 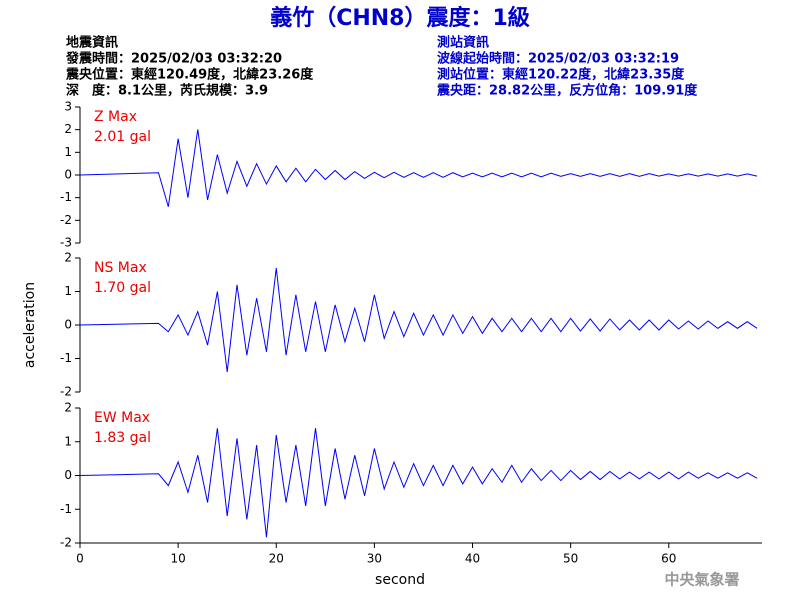 What do you see at coordinates (30, 325) in the screenshot?
I see `y-axis-label: acceleration` at bounding box center [30, 325].